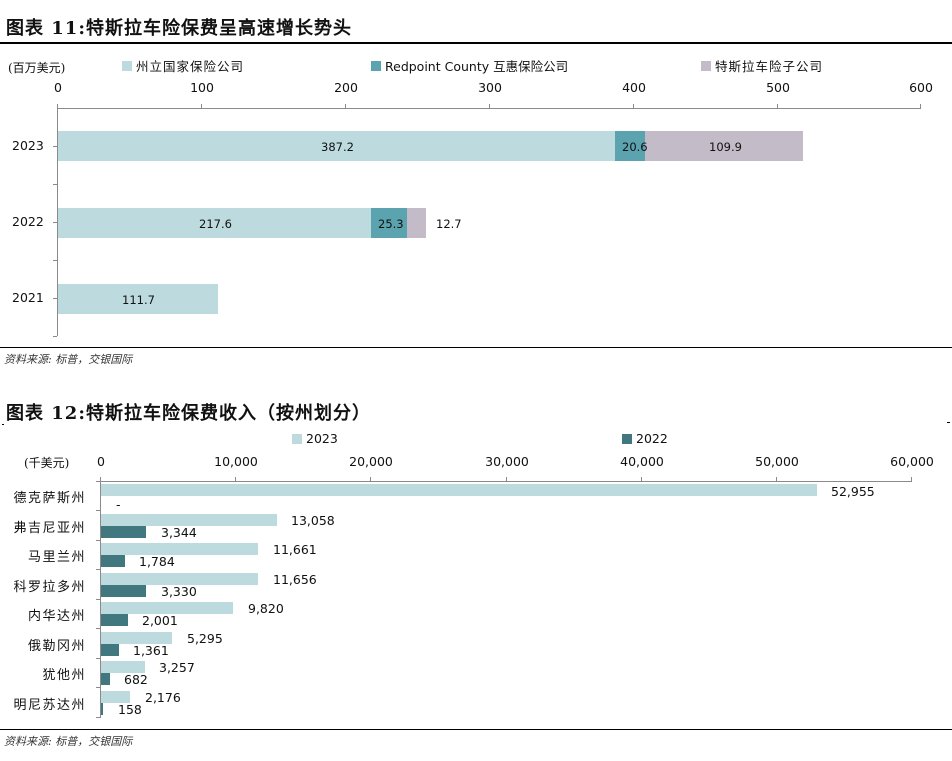 The width and height of the screenshot is (952, 761). I want to click on category-label-nevada: 内华达州, so click(56, 616).